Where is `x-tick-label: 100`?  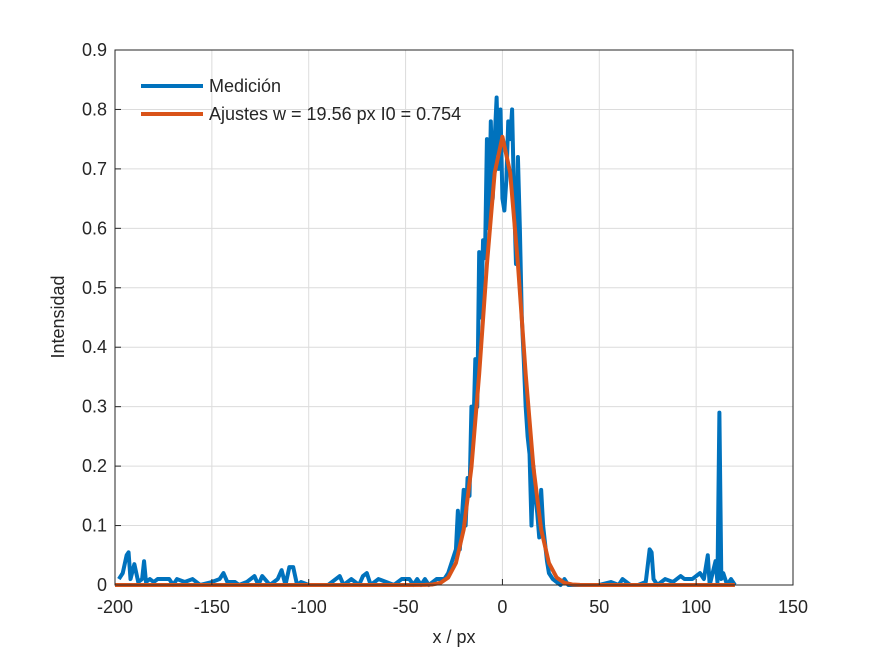
x-tick-label: 100 is located at coordinates (696, 607).